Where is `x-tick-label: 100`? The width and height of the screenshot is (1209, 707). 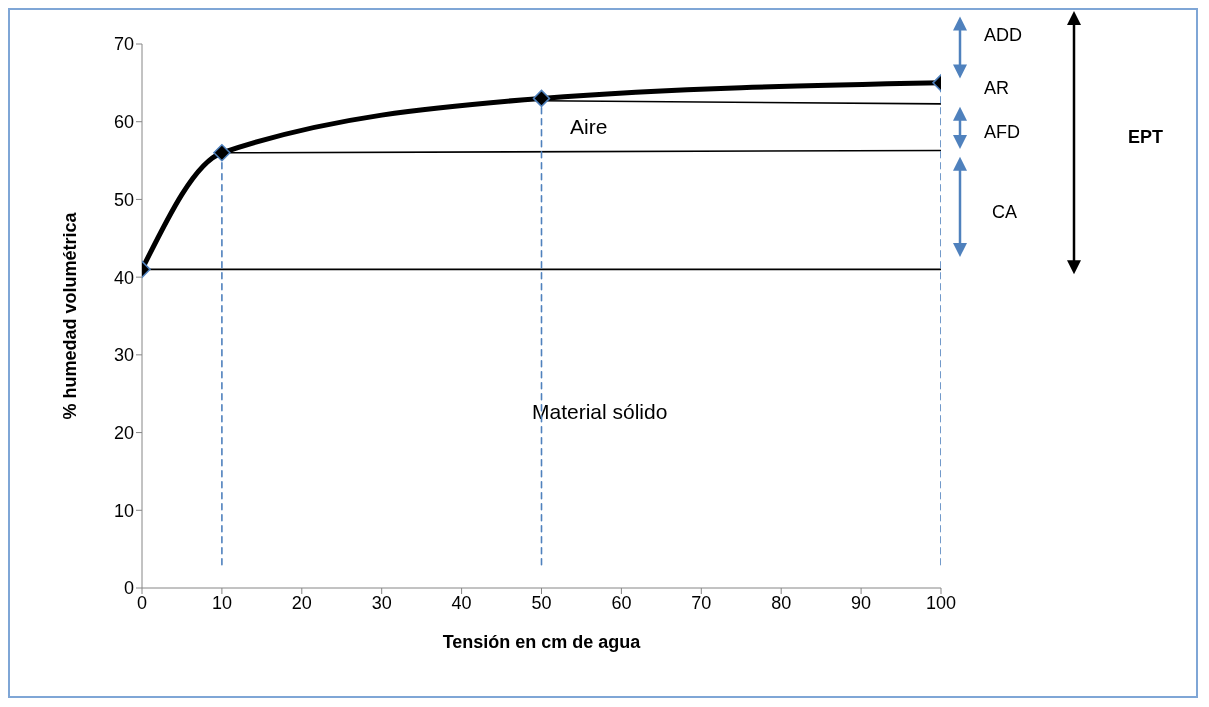
x-tick-label: 100 is located at coordinates (941, 602).